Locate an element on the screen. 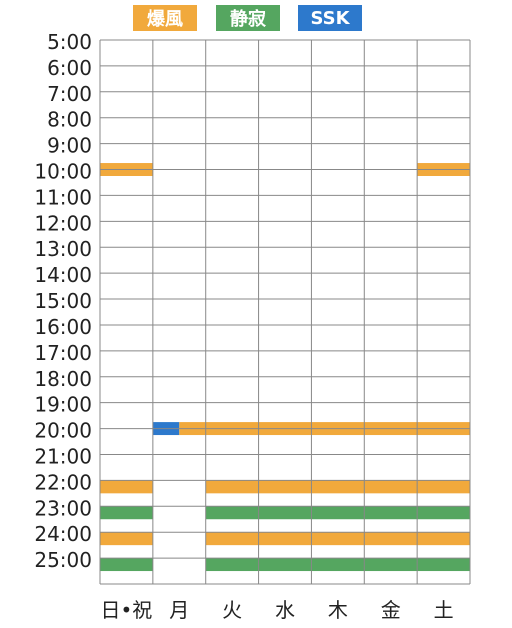  hour-tick-label: 21:00 is located at coordinates (63, 456).